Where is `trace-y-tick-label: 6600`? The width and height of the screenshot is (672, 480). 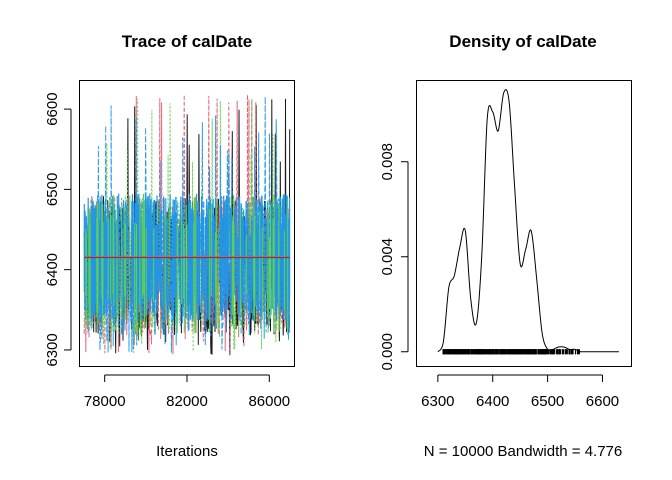
trace-y-tick-label: 6600 is located at coordinates (52, 108).